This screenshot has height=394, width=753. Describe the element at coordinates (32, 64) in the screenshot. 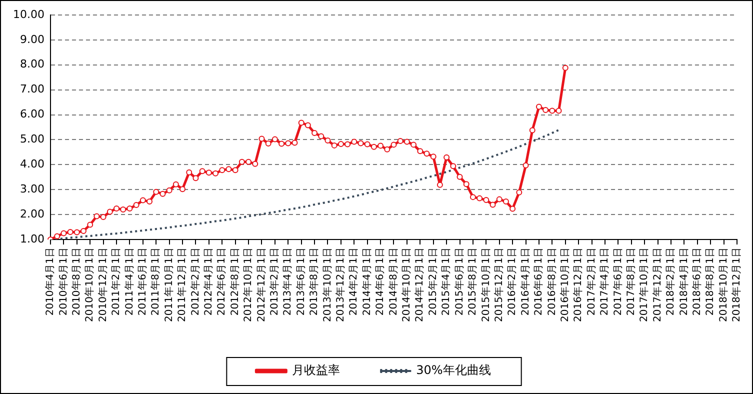

I see `y-tick-label: 8.00` at that location.